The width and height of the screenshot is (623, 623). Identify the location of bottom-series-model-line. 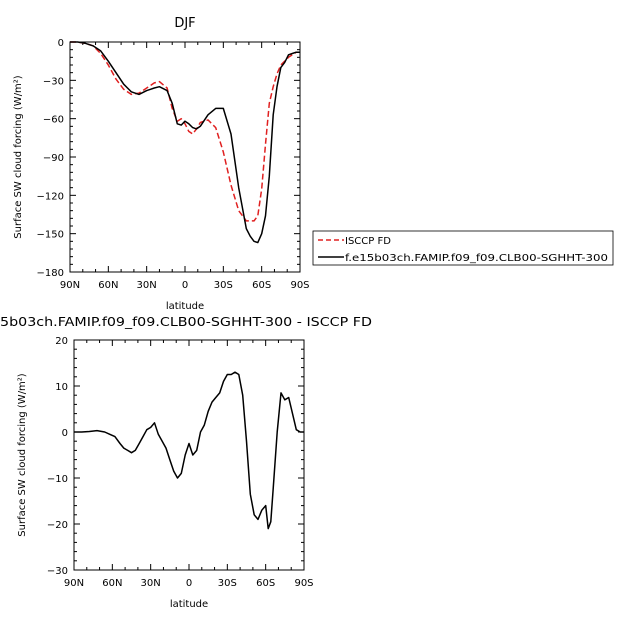
(189, 450).